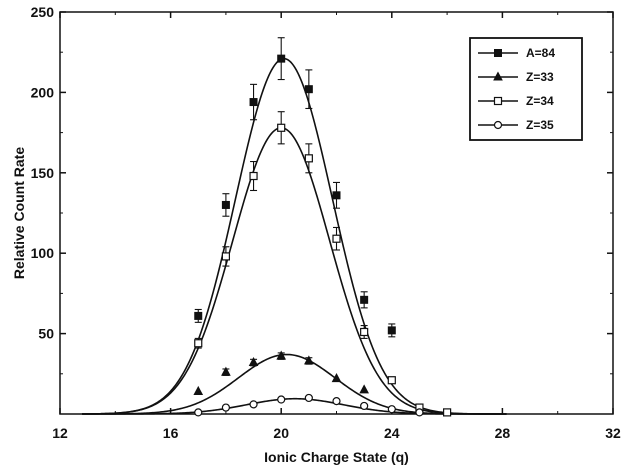  I want to click on y-tick-label: 250, so click(43, 12).